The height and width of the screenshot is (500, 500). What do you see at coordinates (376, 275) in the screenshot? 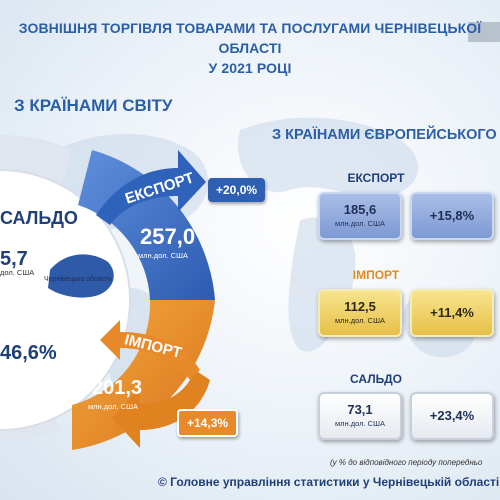
I see `eu-import-heading: ІМПОРТ` at bounding box center [376, 275].